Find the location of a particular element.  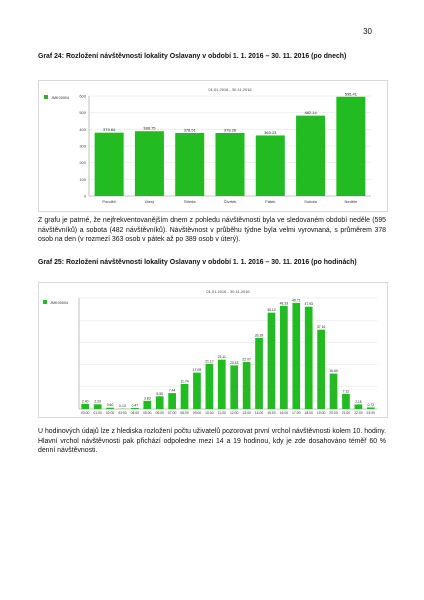

data-label: 49.71 is located at coordinates (296, 300).